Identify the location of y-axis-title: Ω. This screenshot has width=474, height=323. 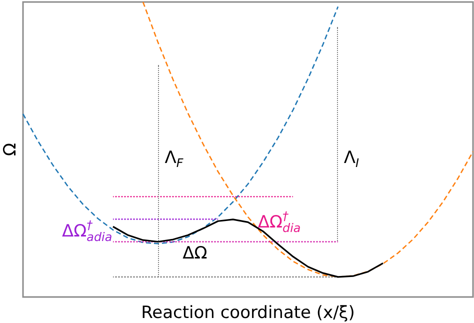
(10, 149).